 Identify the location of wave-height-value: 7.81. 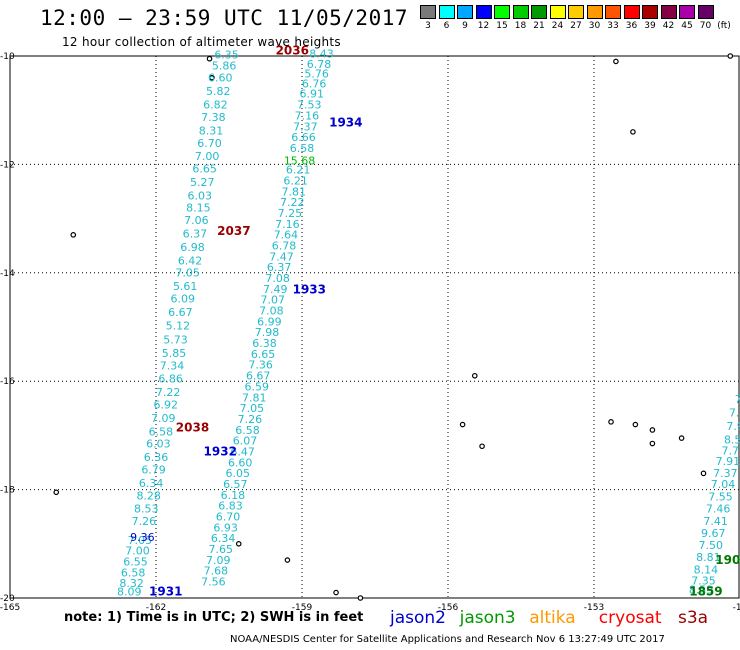
(254, 397).